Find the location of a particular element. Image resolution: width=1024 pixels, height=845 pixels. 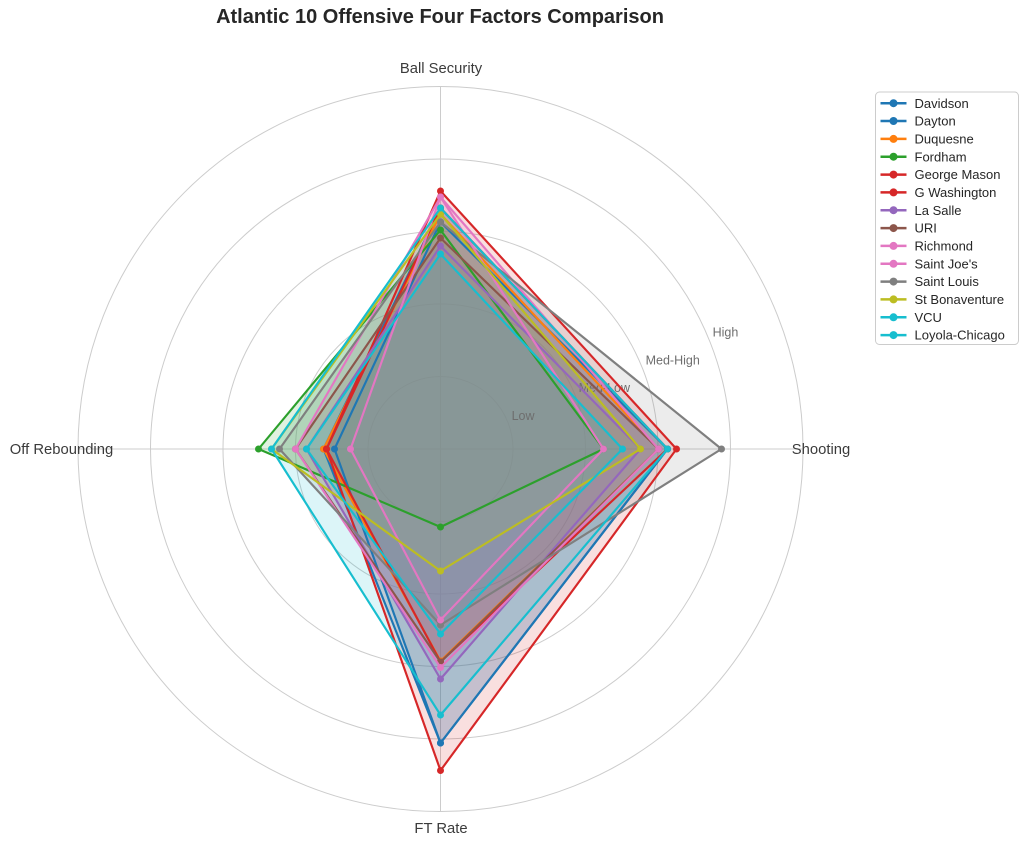

svg-text: VCU is located at coordinates (928, 317).